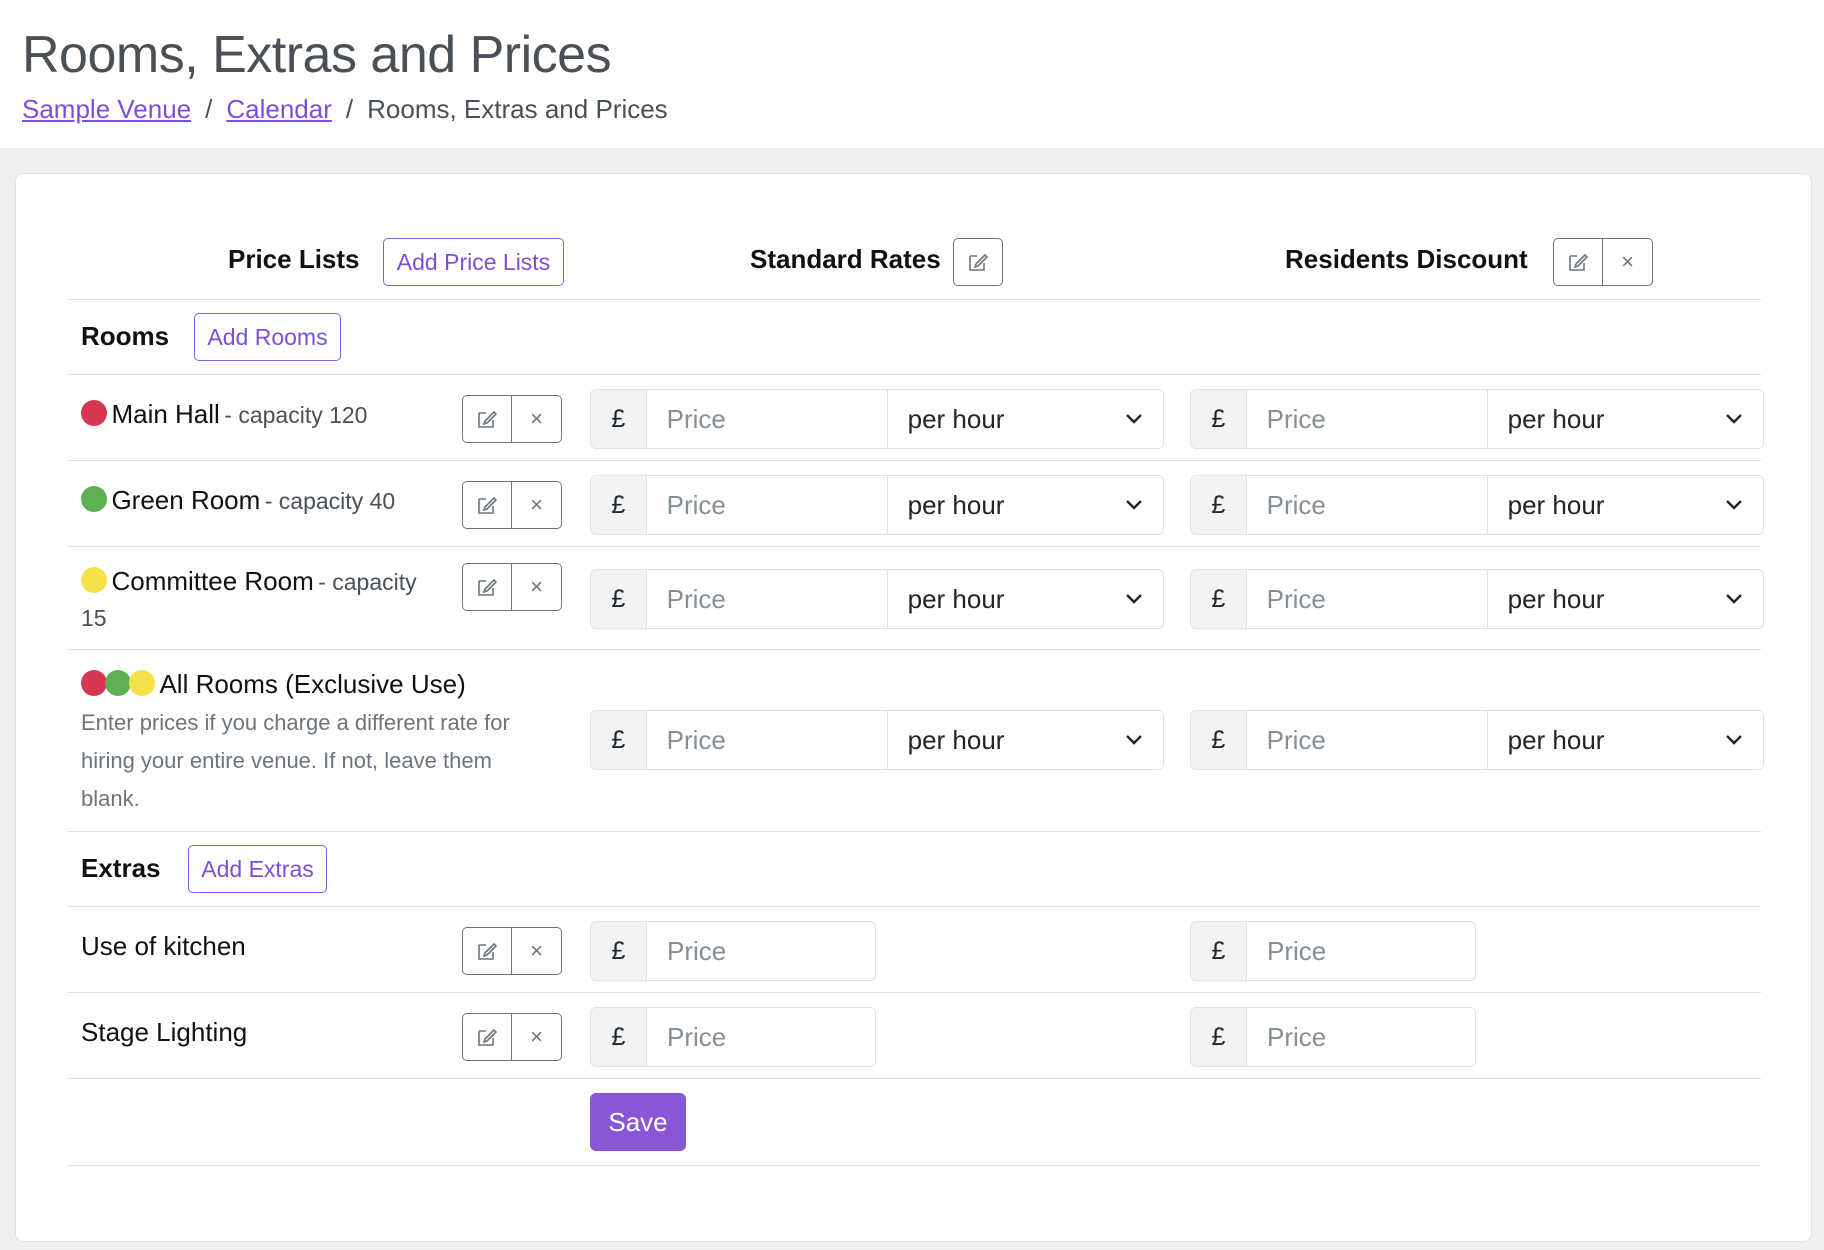 The width and height of the screenshot is (1824, 1250). I want to click on extra-row-stage-lighting: Stage Lighting × £ £, so click(914, 1036).